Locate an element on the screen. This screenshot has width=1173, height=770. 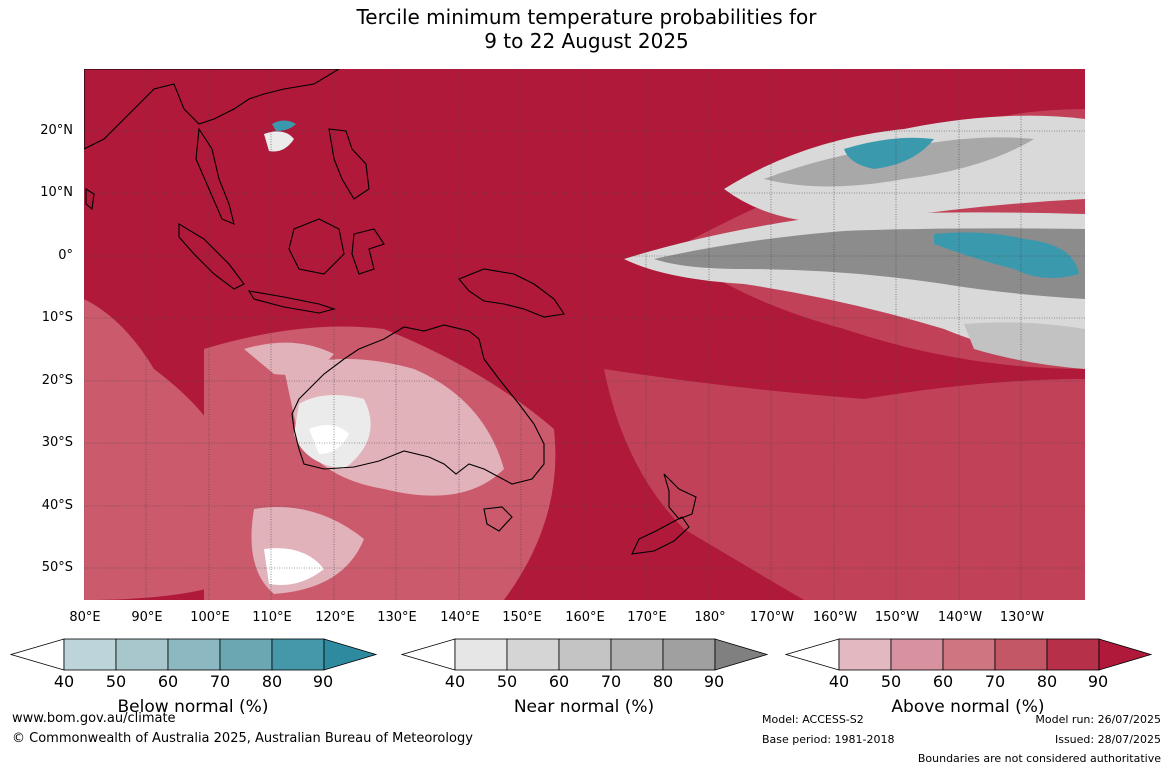
lon-label: 110°E is located at coordinates (272, 617).